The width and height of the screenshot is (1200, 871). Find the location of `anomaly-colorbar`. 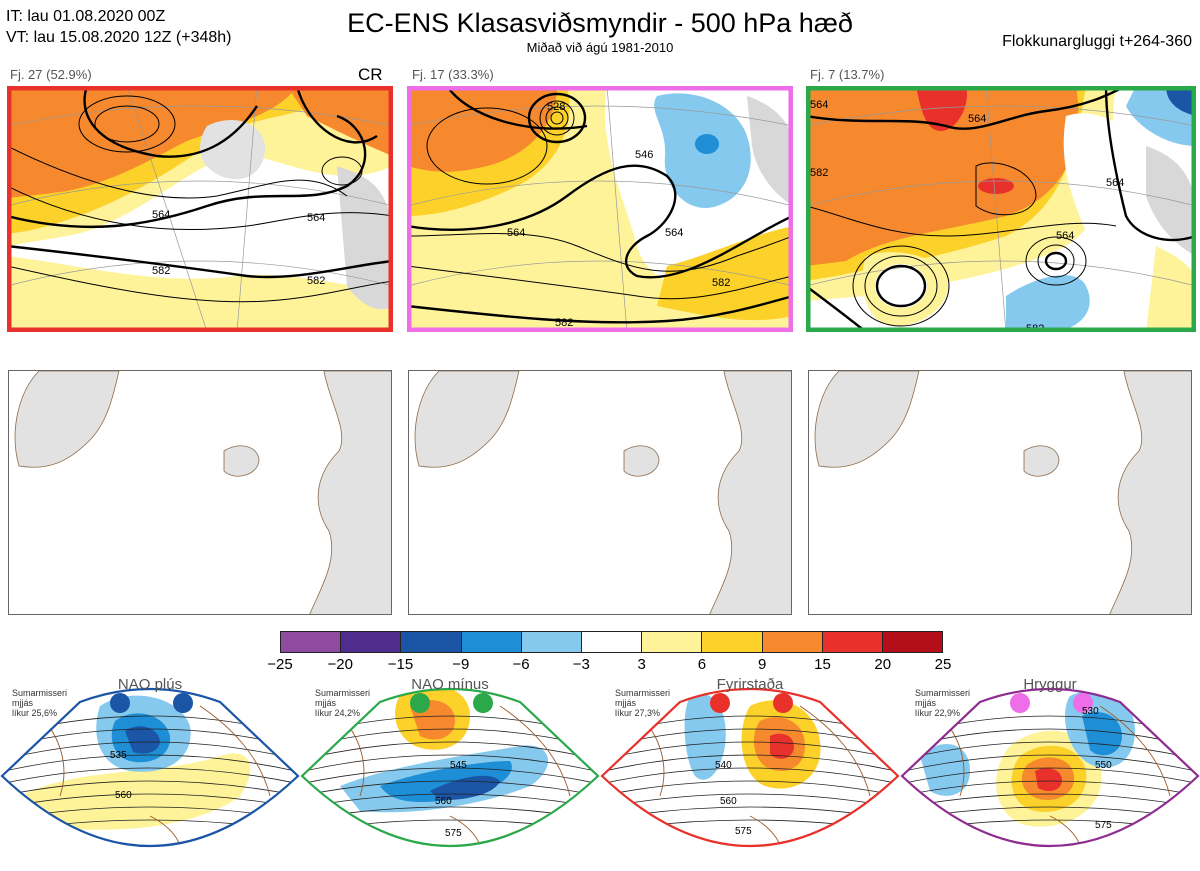

anomaly-colorbar is located at coordinates (611, 642).